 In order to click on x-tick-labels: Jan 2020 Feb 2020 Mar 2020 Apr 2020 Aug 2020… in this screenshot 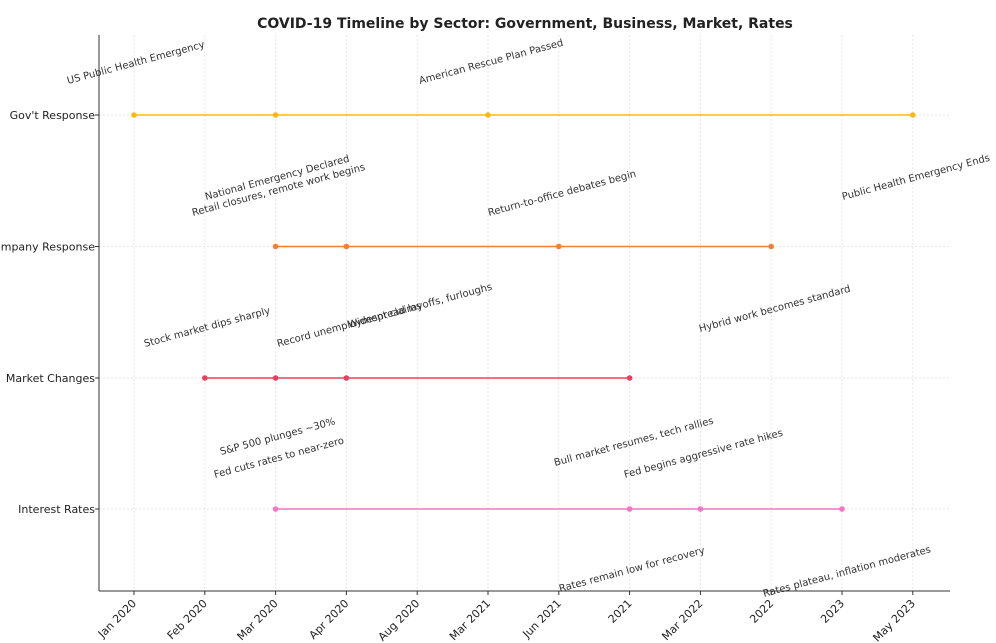, I will do `click(506, 617)`.